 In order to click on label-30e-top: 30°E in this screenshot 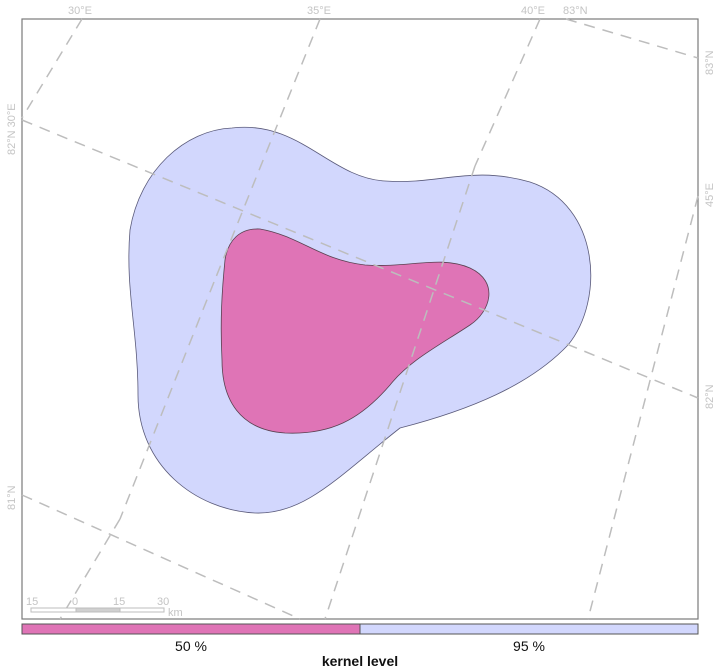, I will do `click(80, 11)`.